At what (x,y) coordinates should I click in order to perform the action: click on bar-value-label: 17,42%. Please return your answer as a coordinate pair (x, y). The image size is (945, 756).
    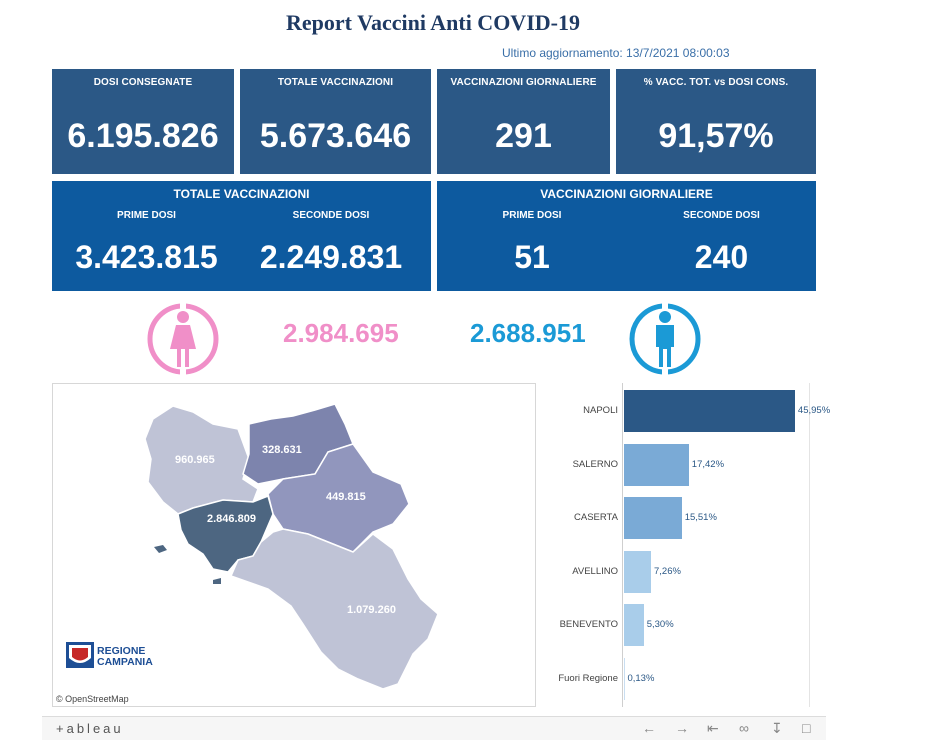
    Looking at the image, I should click on (708, 464).